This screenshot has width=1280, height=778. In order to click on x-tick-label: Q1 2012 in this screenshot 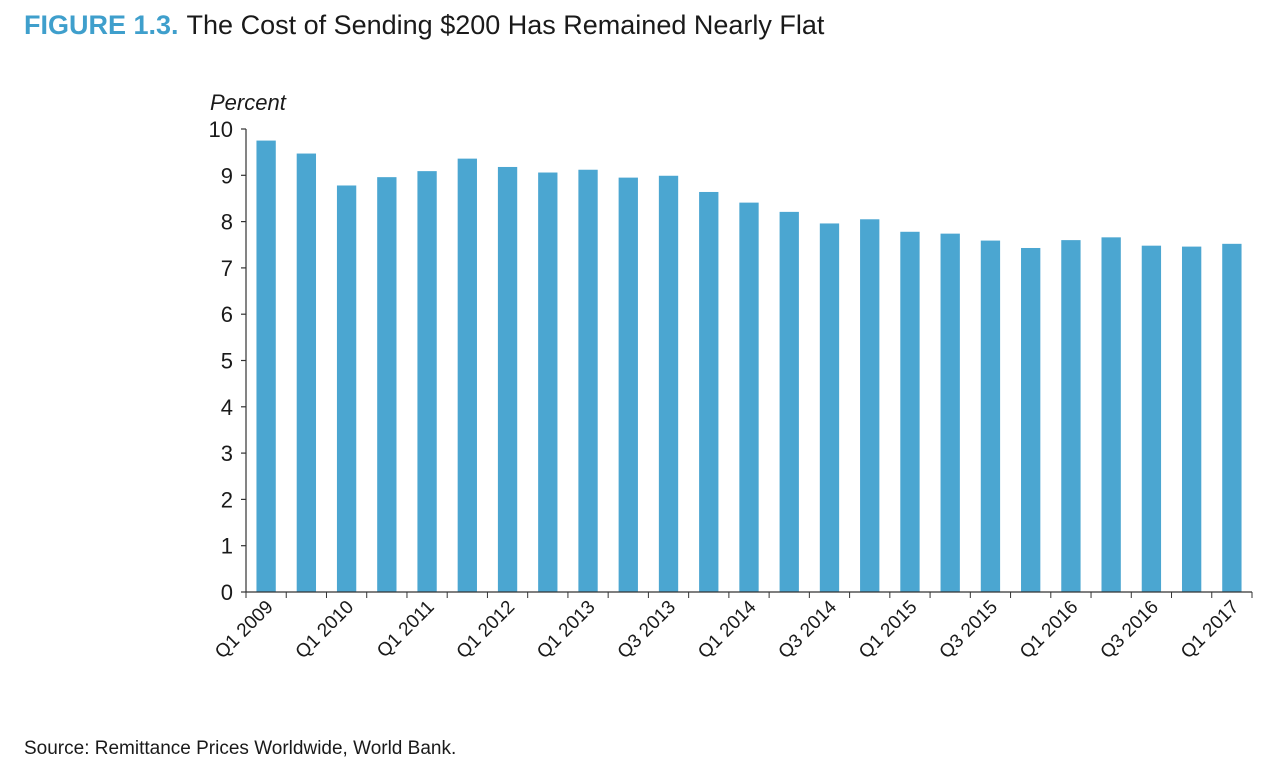, I will do `click(486, 630)`.